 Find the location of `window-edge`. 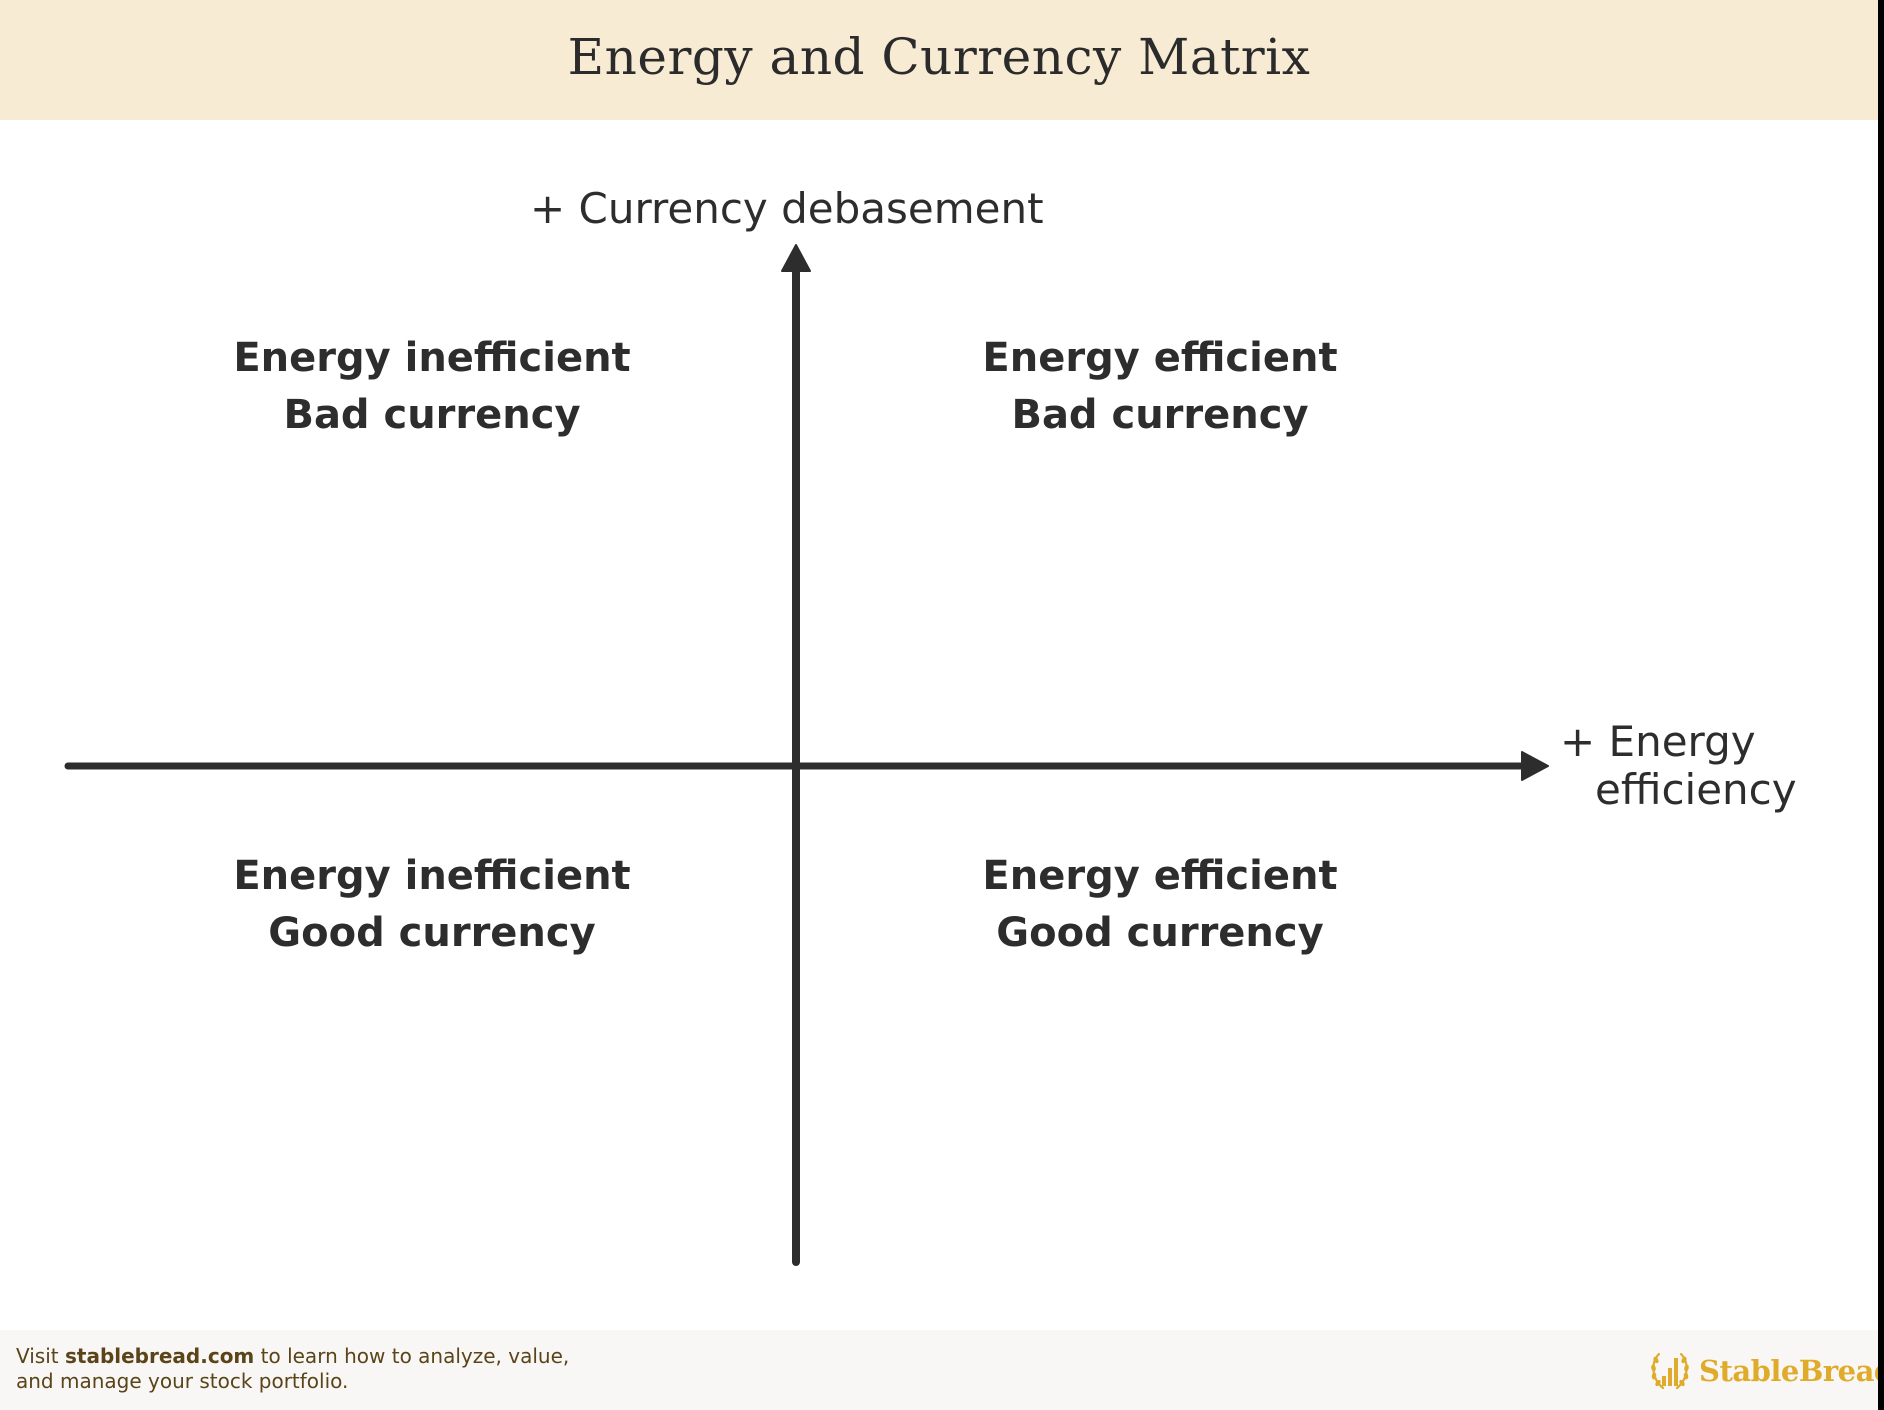

window-edge is located at coordinates (1881, 705).